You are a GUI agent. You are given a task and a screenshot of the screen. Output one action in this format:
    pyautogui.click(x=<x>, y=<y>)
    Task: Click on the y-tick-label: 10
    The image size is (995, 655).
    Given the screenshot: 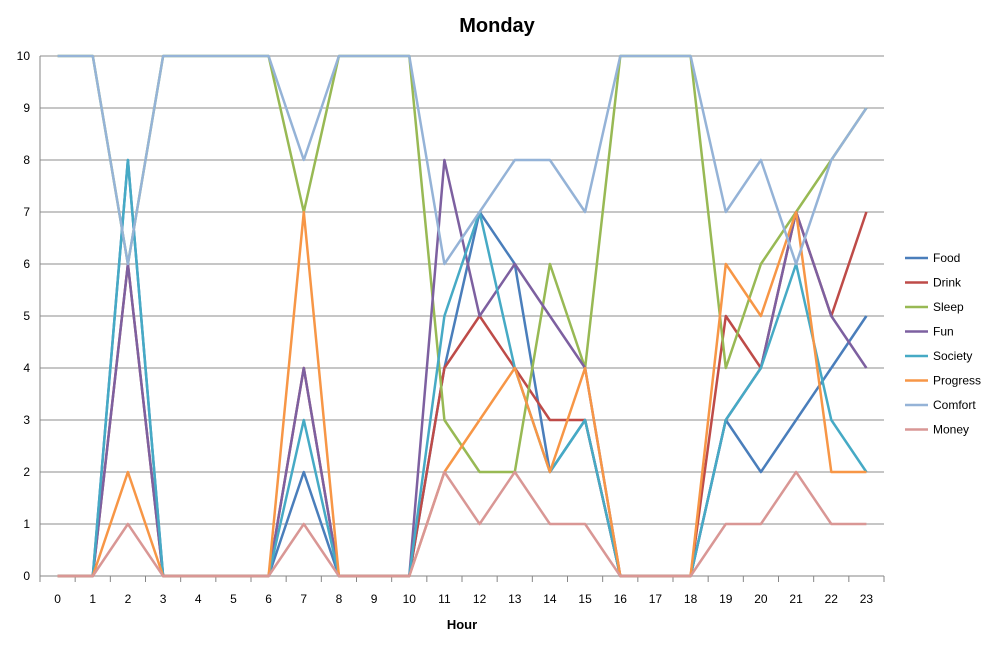 What is the action you would take?
    pyautogui.click(x=24, y=56)
    